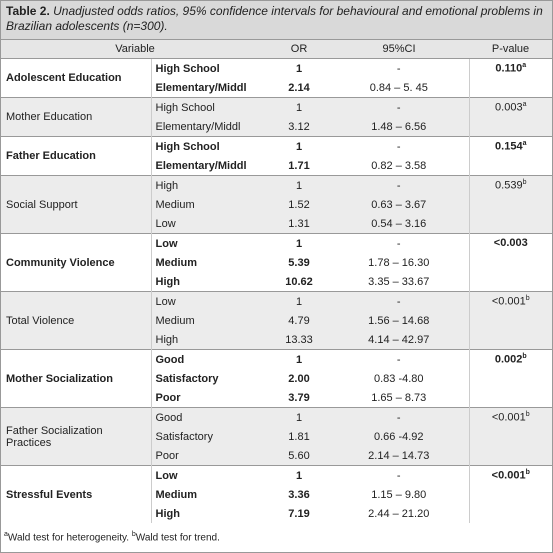  Describe the element at coordinates (276, 88) in the screenshot. I see `table-row: Elementary/Middl 2.14 0.84 – 5. 45` at that location.